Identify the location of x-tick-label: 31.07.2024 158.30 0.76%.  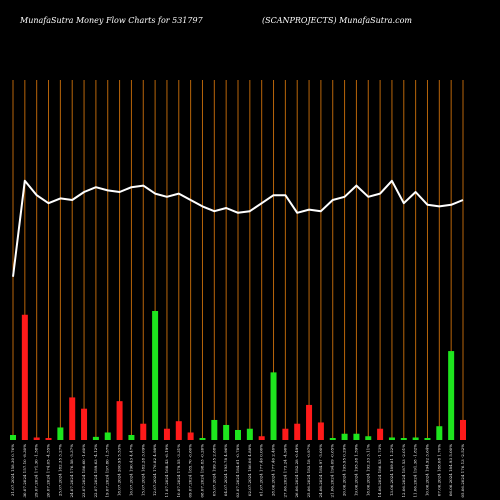
(12, 470).